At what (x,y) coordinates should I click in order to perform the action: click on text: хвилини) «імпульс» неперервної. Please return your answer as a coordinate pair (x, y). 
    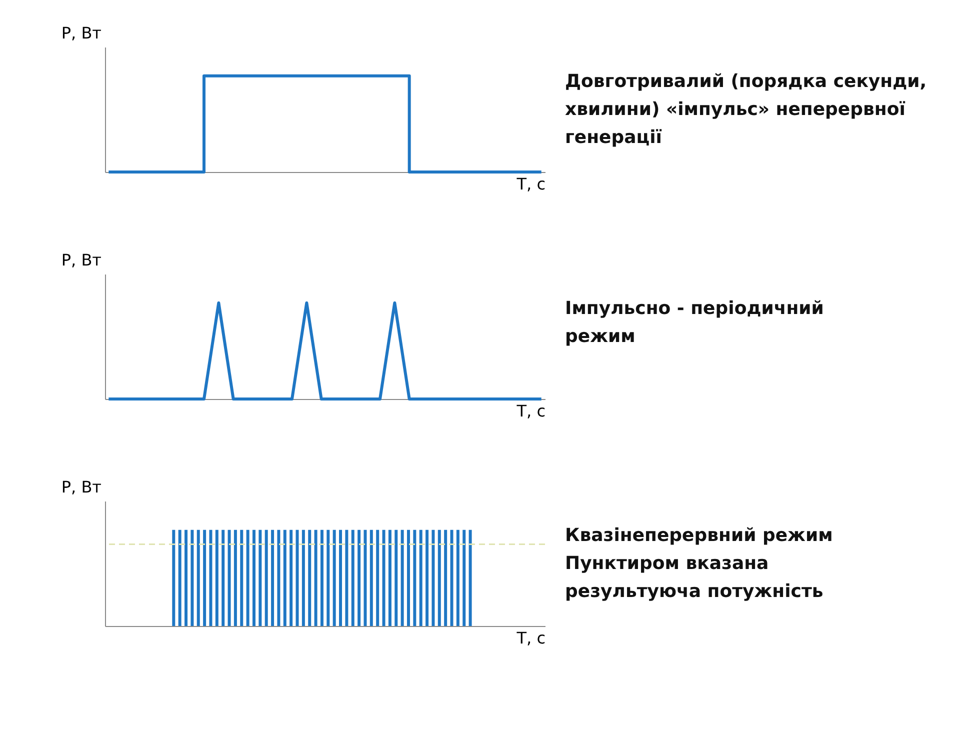
    Looking at the image, I should click on (735, 109).